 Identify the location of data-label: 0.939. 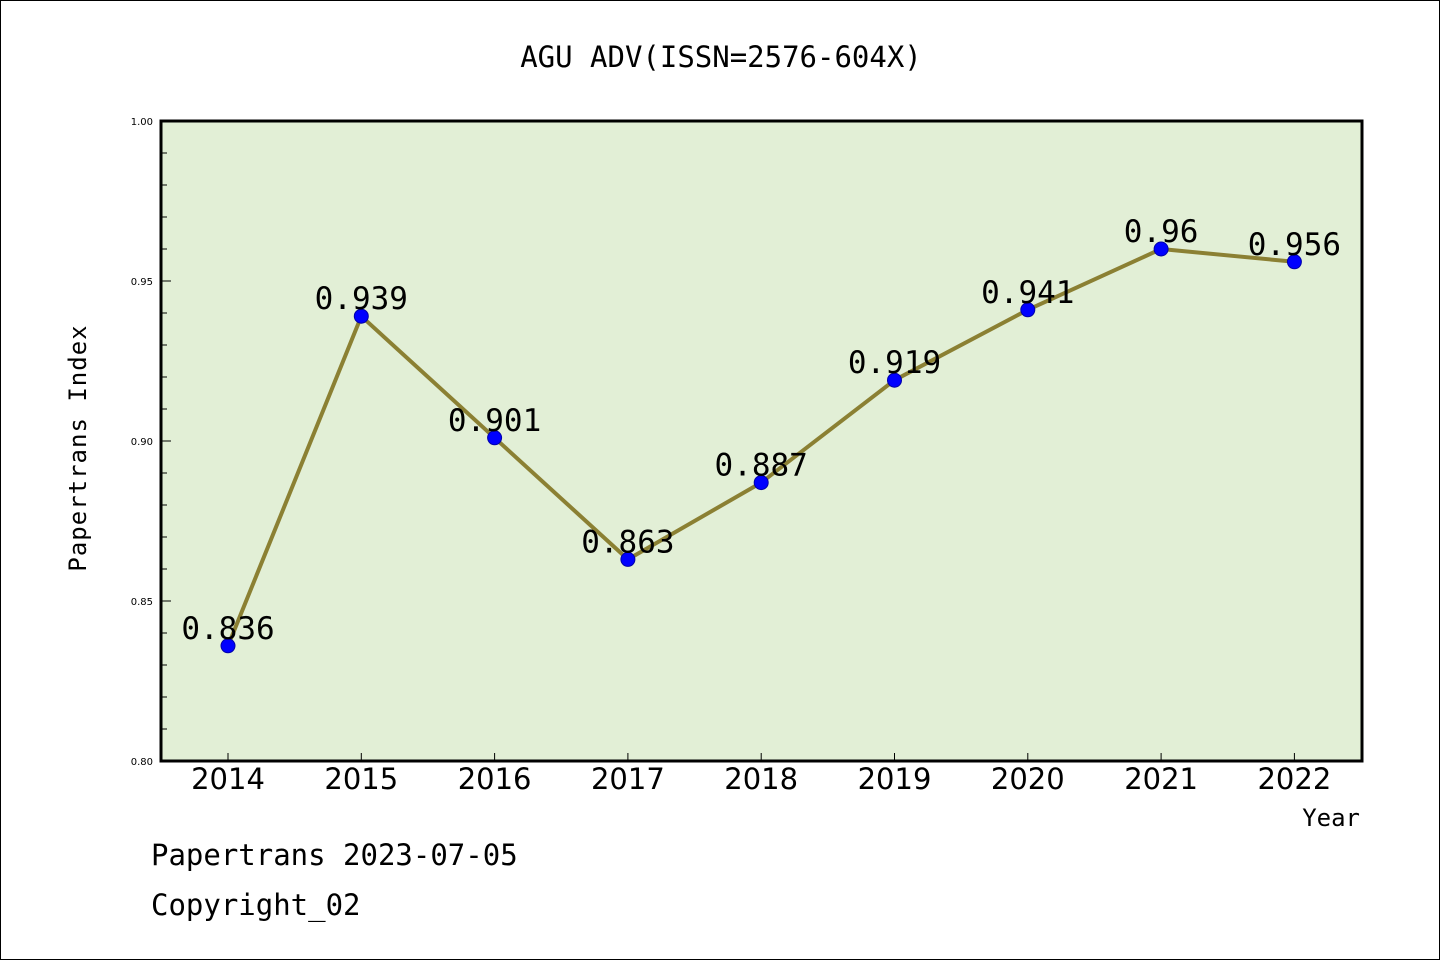
(361, 299).